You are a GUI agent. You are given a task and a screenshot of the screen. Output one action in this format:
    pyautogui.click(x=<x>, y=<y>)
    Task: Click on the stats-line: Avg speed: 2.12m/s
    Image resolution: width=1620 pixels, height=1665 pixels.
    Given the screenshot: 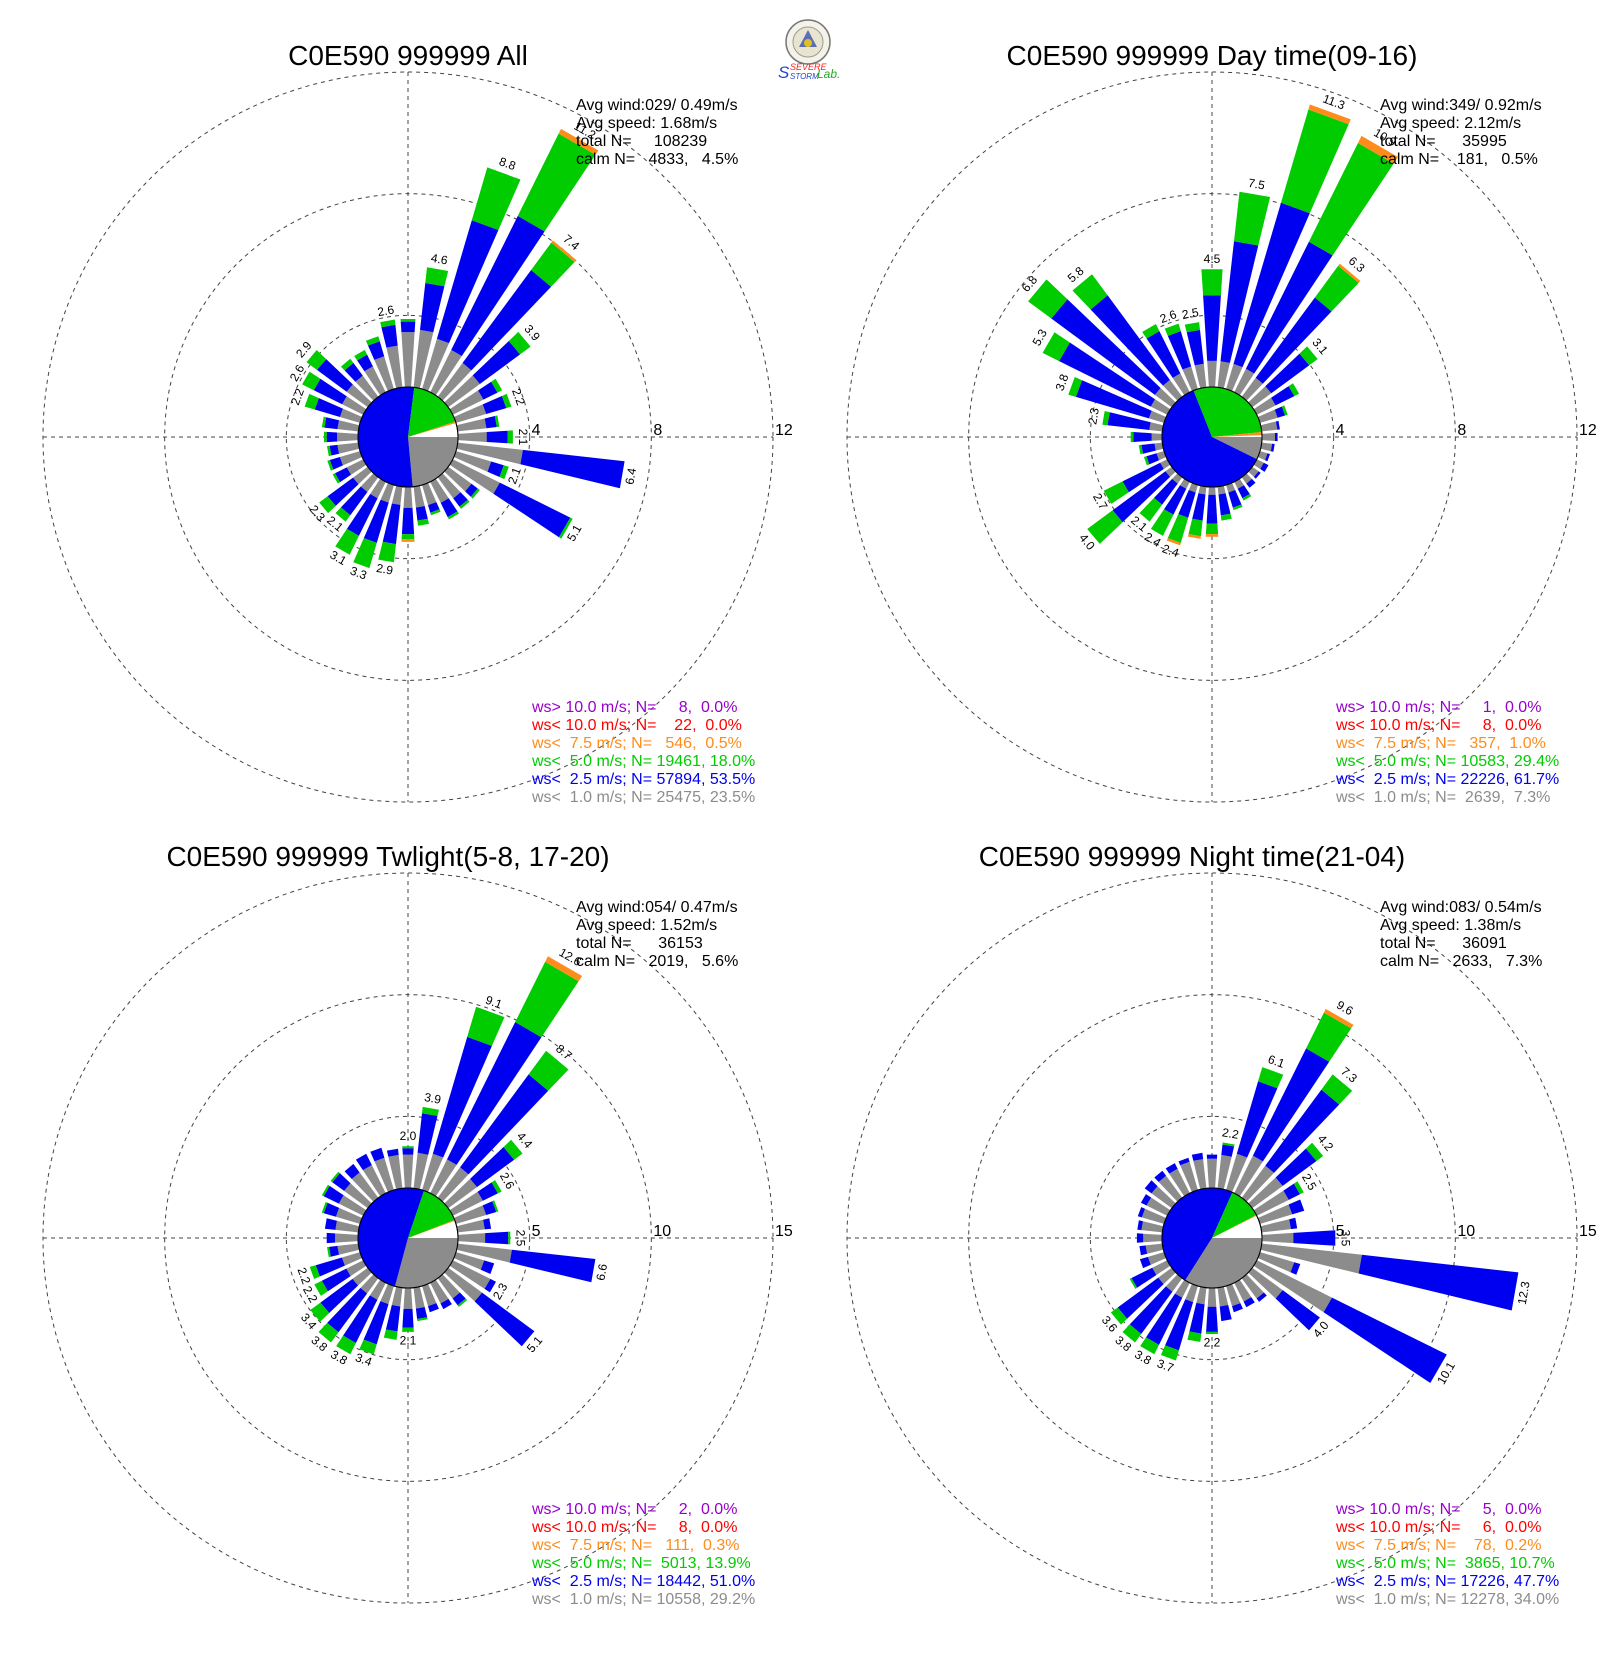 What is the action you would take?
    pyautogui.click(x=1450, y=123)
    